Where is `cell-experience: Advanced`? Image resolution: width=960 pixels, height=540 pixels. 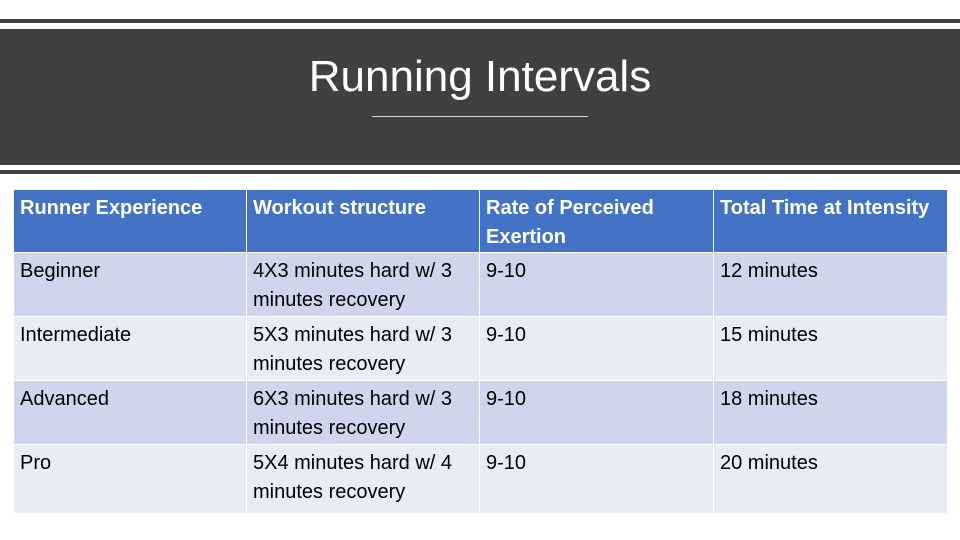 cell-experience: Advanced is located at coordinates (130, 412).